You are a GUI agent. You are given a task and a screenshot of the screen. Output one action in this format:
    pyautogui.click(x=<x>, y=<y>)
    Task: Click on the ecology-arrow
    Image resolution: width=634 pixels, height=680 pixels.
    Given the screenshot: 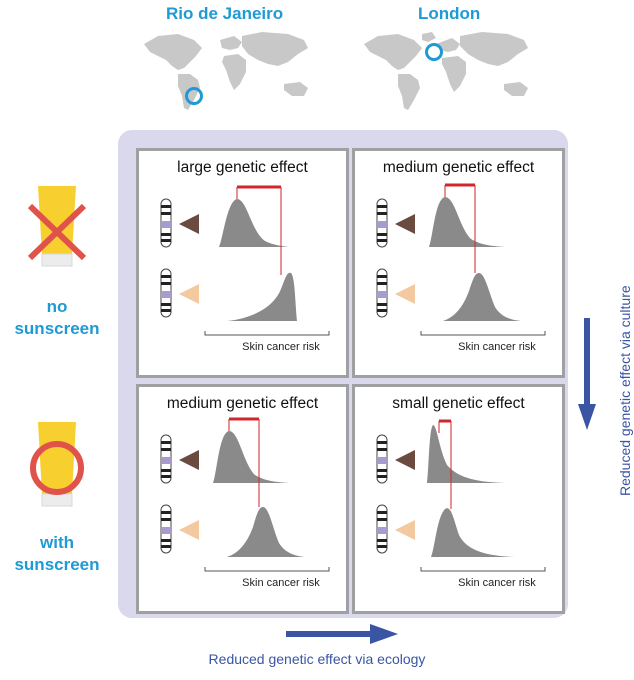 What is the action you would take?
    pyautogui.click(x=342, y=634)
    